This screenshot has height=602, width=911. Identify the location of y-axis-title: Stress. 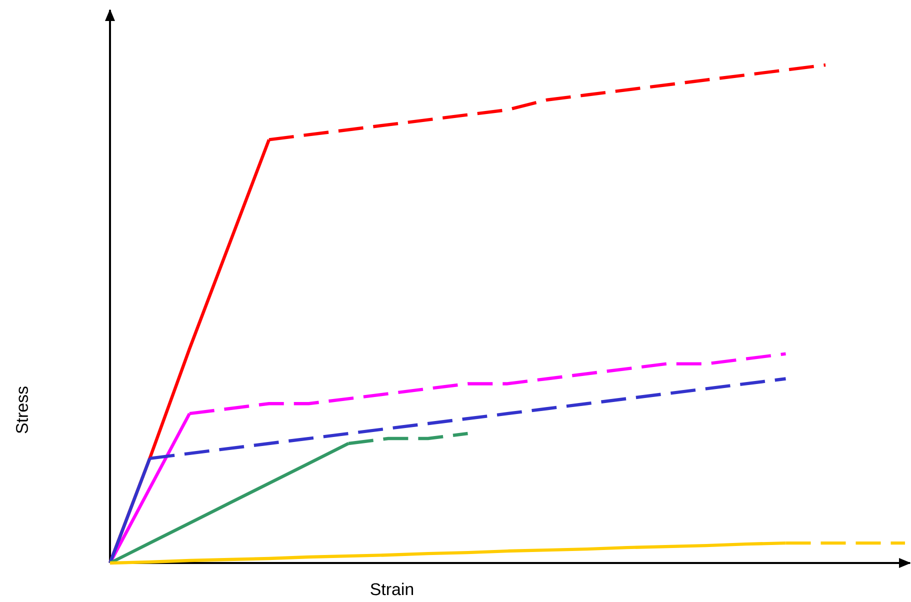
(22, 410).